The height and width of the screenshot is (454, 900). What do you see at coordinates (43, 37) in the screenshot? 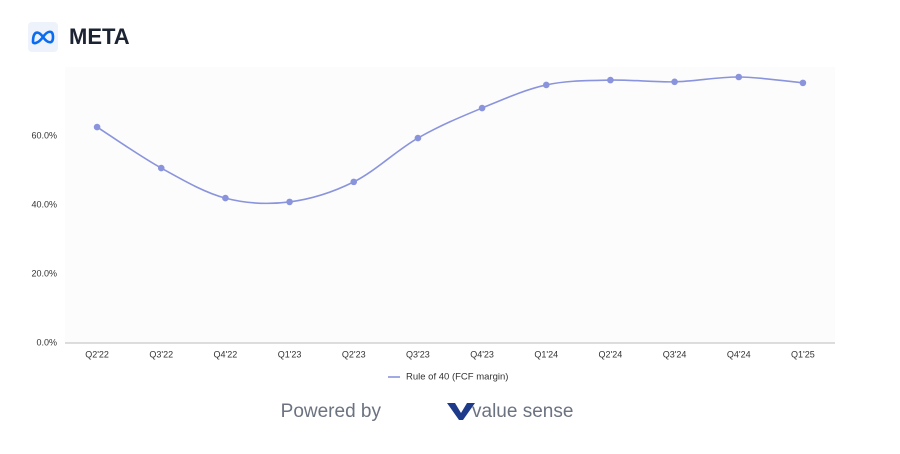
I see `meta-logo` at bounding box center [43, 37].